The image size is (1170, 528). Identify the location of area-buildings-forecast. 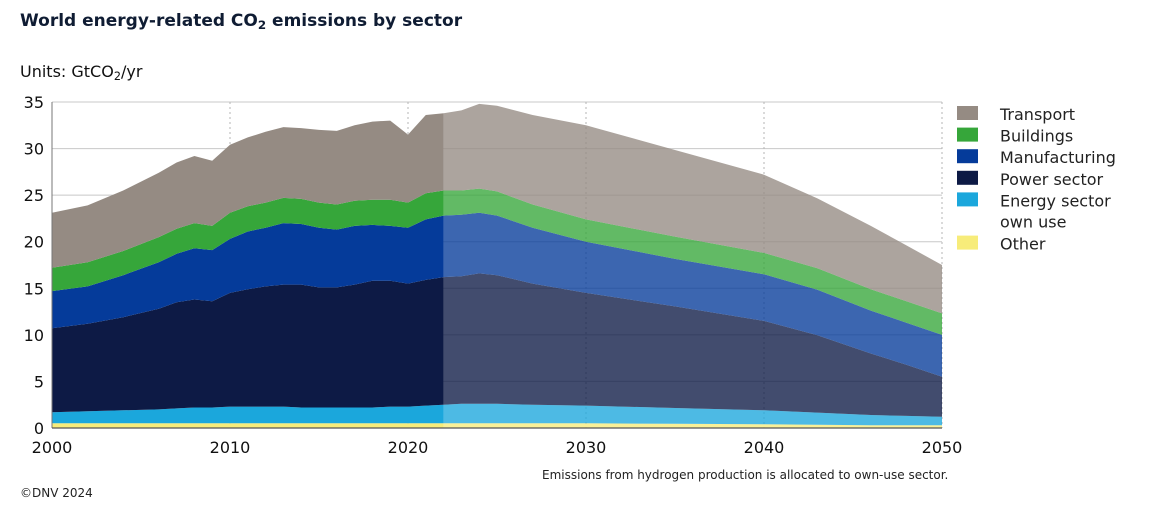
(692, 261).